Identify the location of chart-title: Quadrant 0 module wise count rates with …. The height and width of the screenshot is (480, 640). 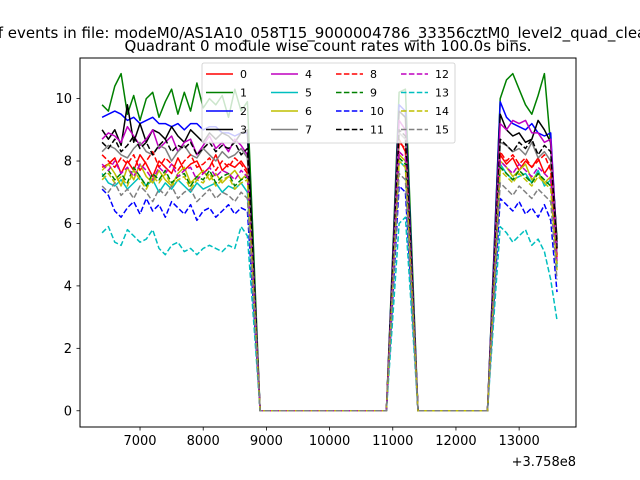
(327, 46).